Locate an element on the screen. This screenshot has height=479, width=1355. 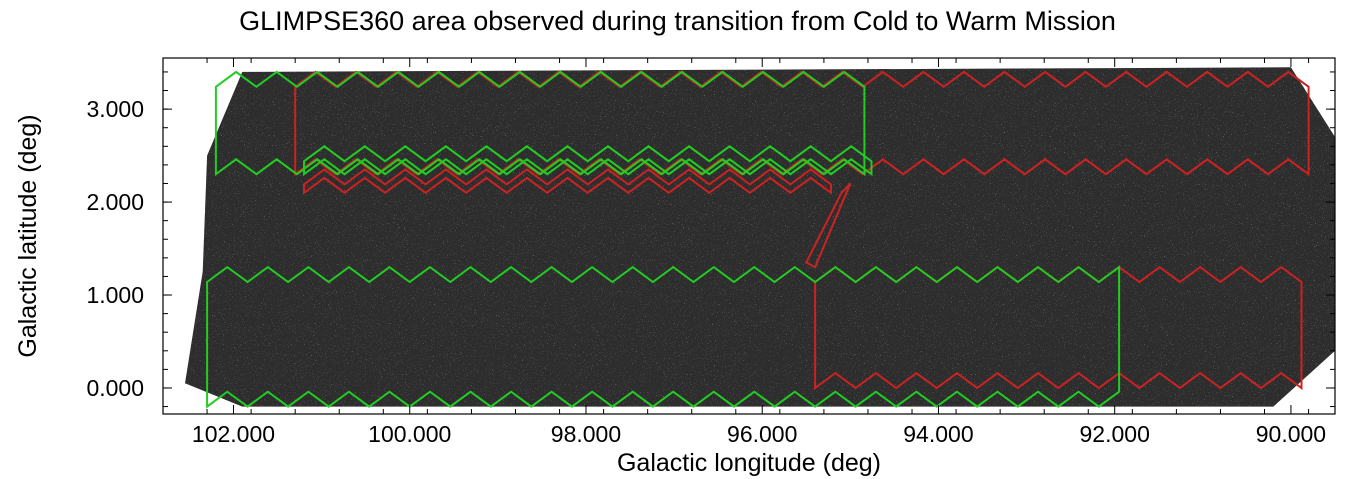
y-axis-title: Galactic latitude (deg) is located at coordinates (28, 235).